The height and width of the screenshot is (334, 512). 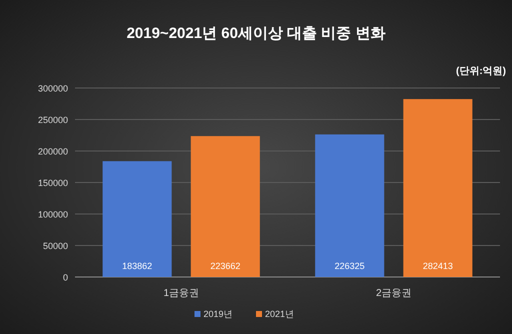 What do you see at coordinates (279, 314) in the screenshot?
I see `legend-label: 2021년` at bounding box center [279, 314].